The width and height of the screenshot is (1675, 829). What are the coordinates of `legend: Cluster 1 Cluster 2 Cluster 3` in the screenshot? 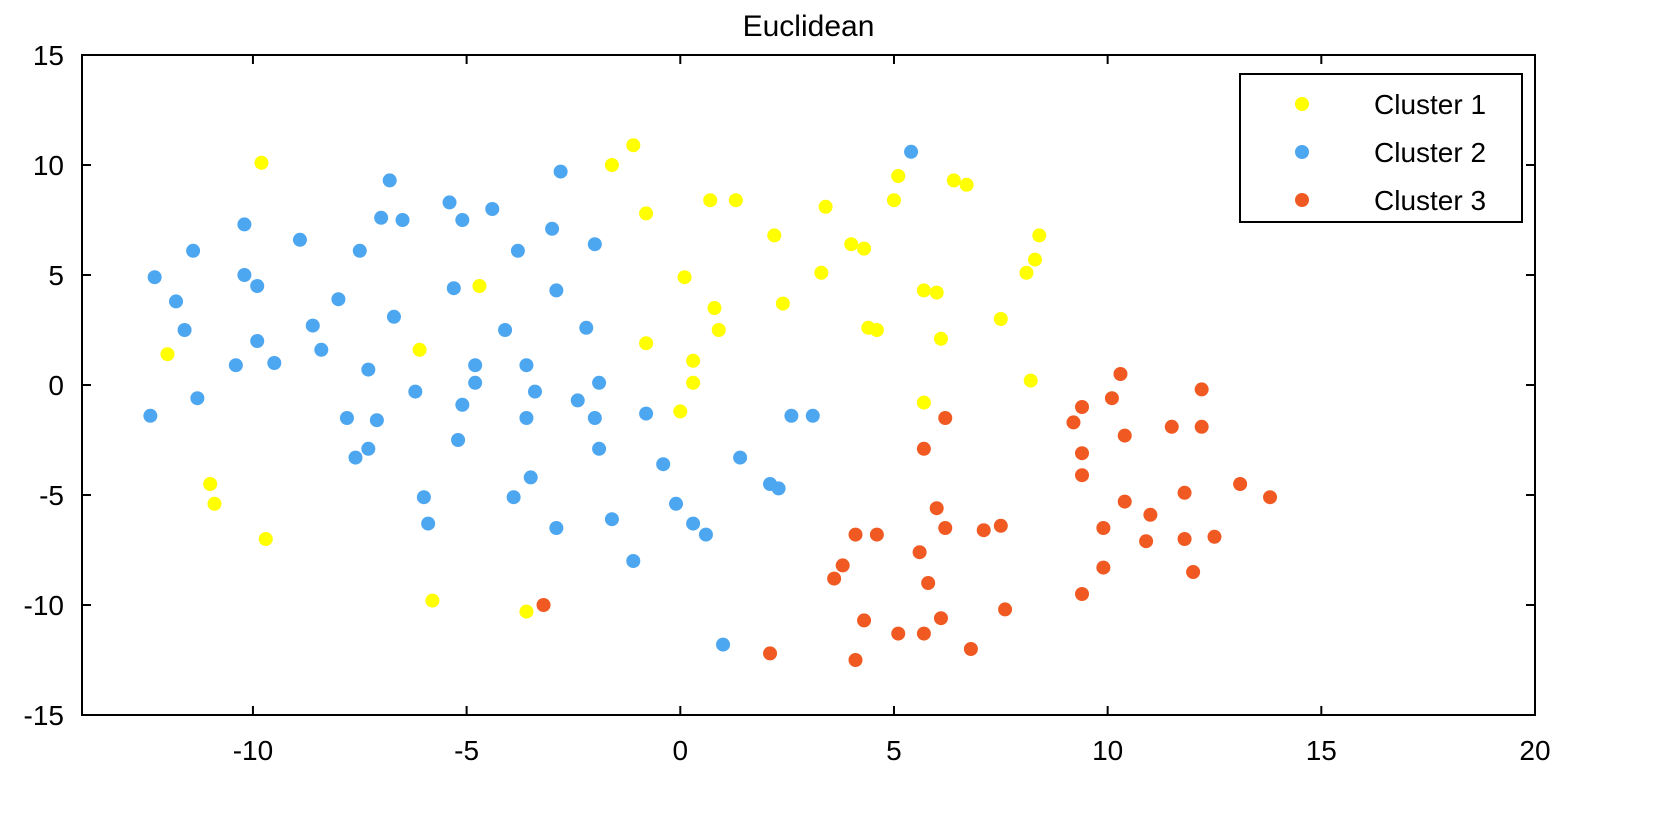 It's located at (1381, 148).